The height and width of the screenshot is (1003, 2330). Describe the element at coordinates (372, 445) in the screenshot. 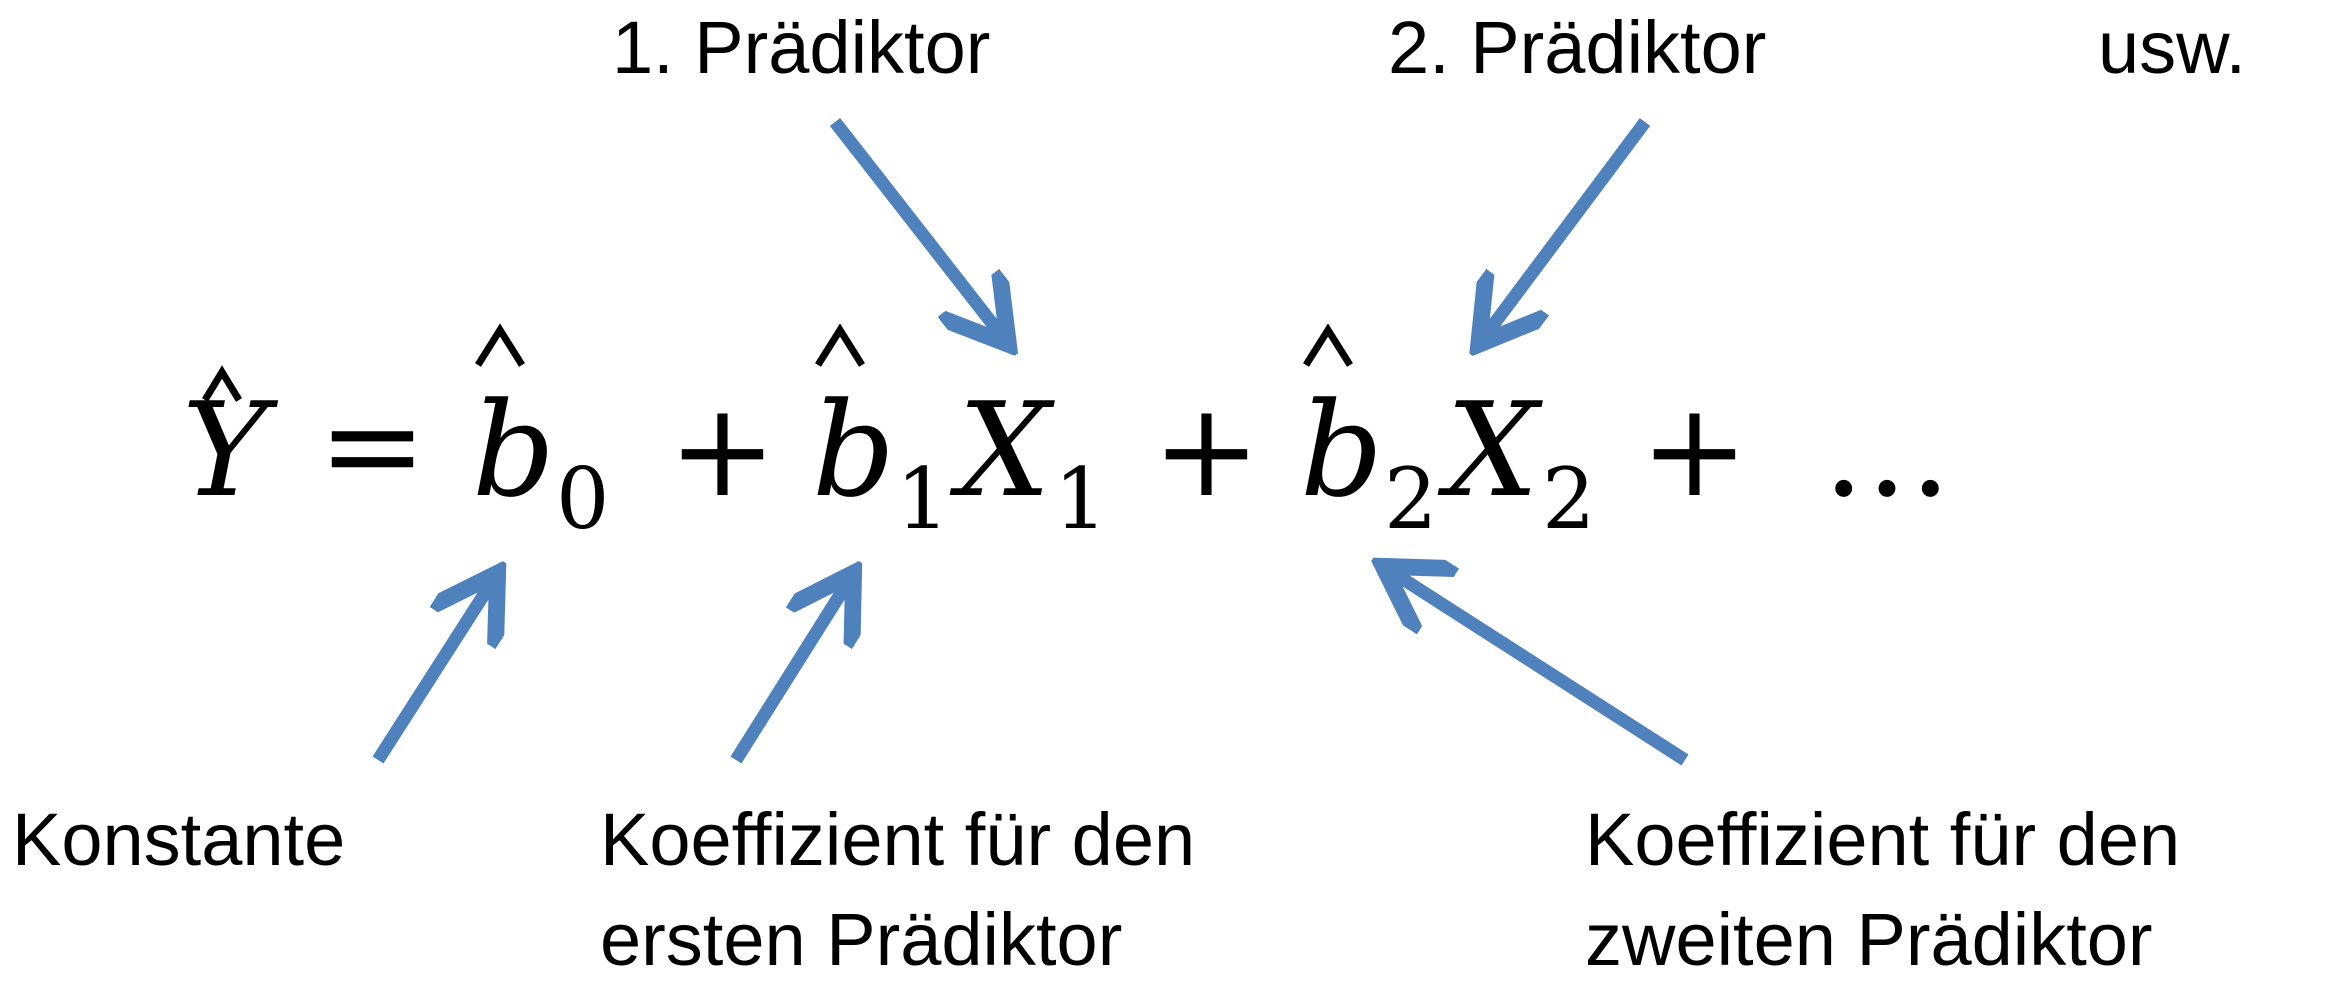

I see `equals-sign: =` at that location.